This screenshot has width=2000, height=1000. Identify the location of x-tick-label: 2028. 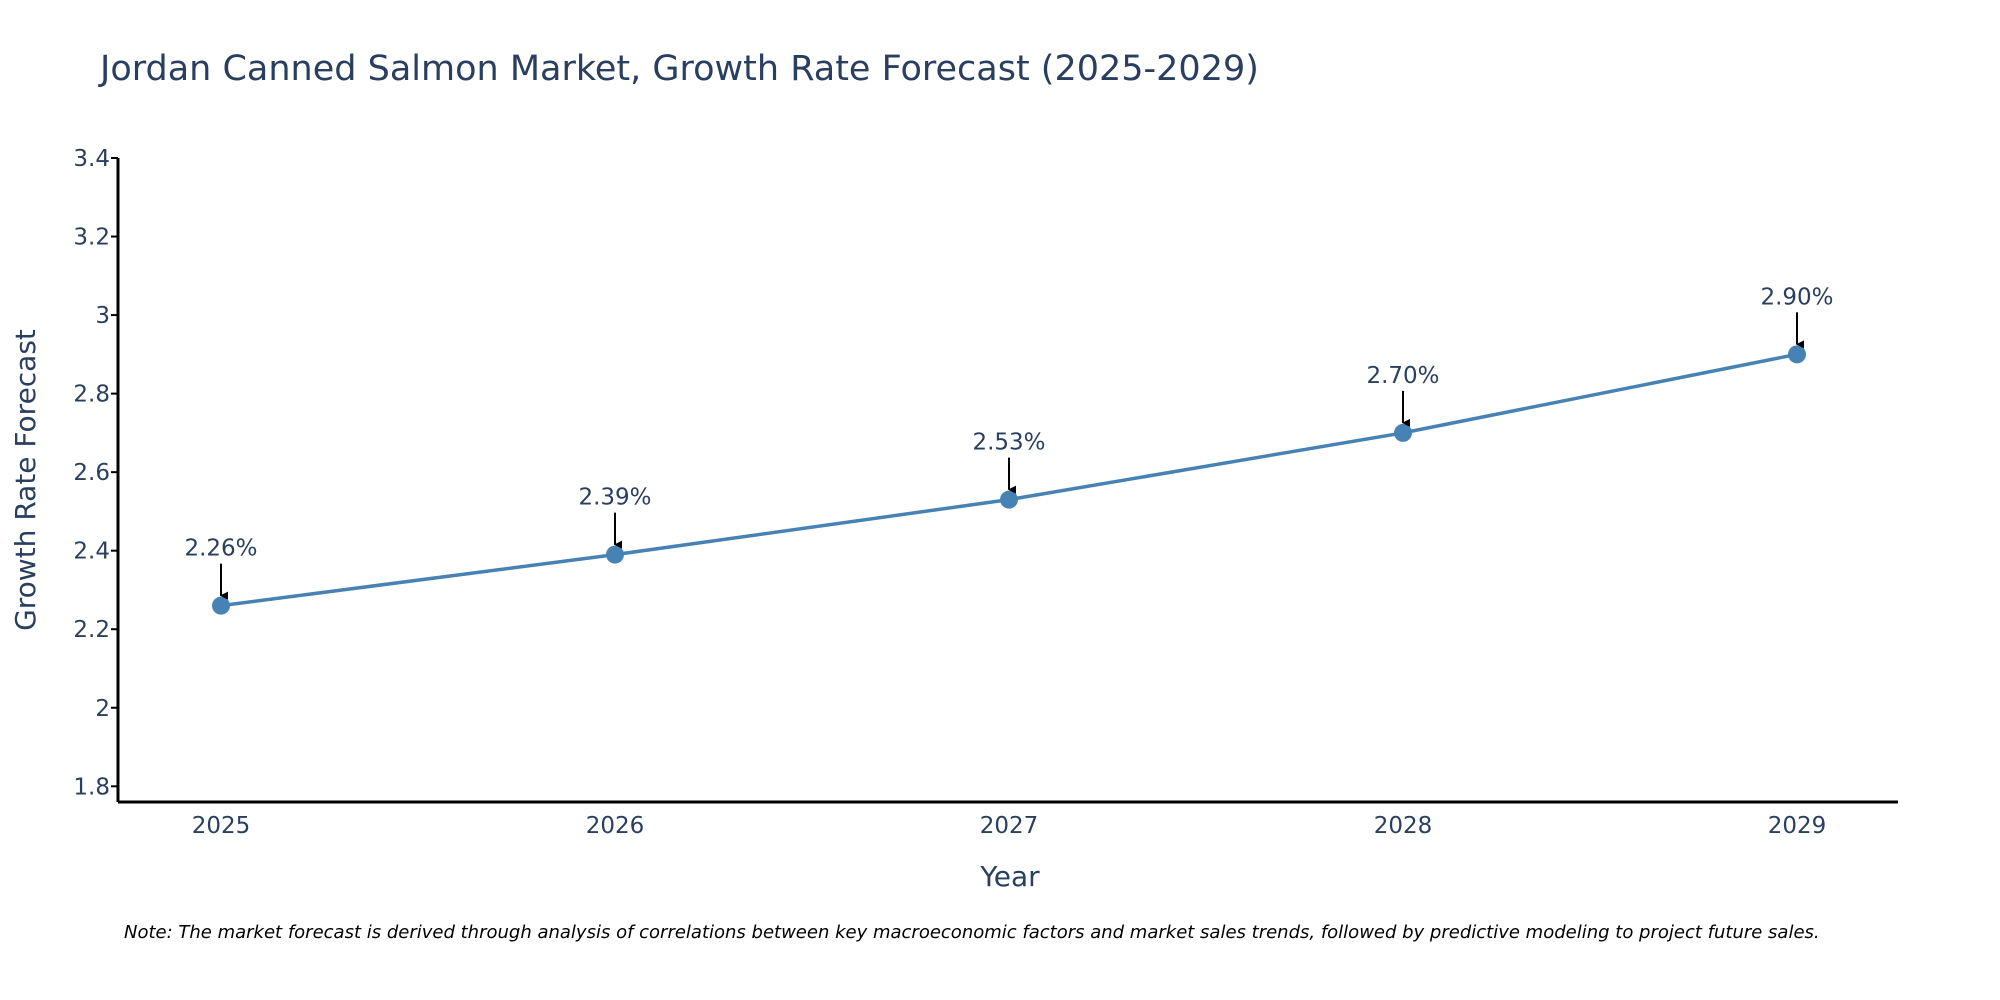
(1403, 826).